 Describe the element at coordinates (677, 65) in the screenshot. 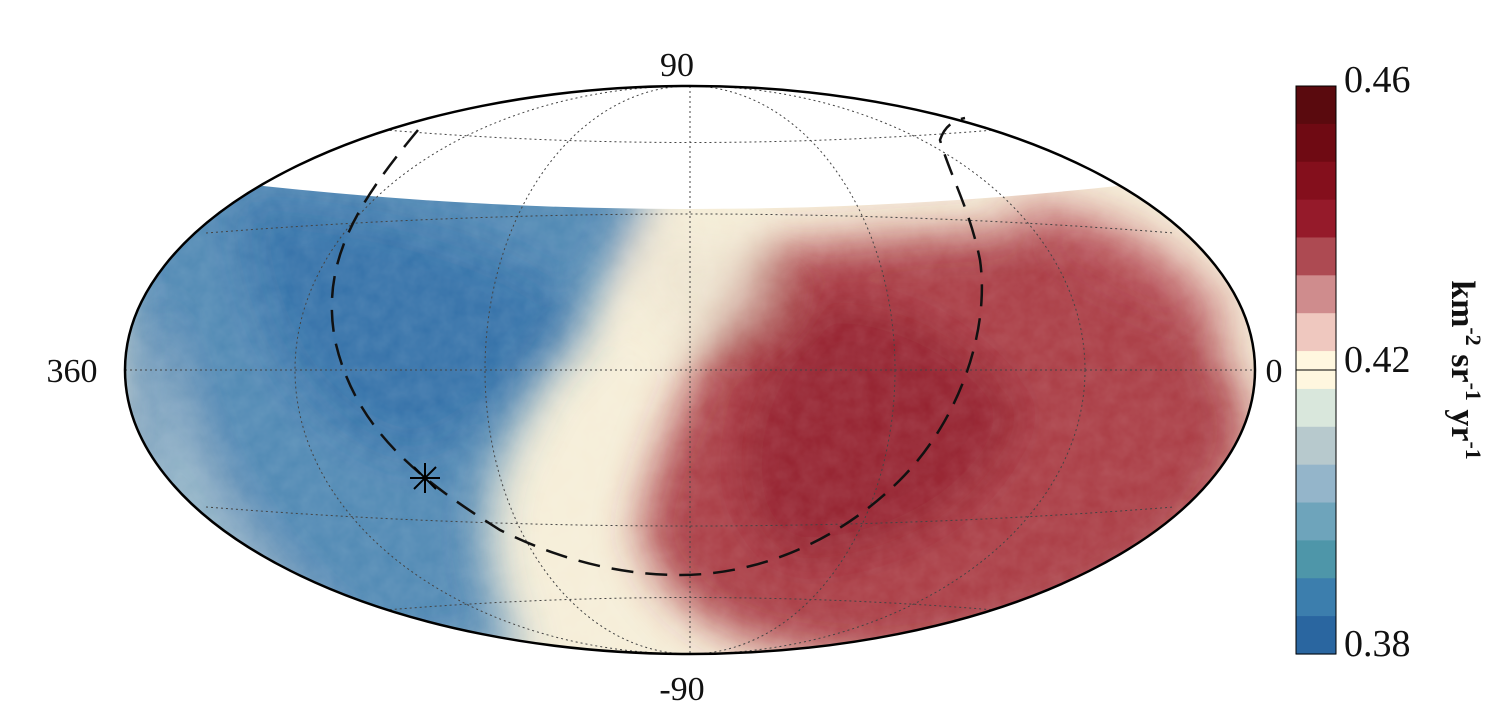

I see `lat-top-label: 90` at that location.